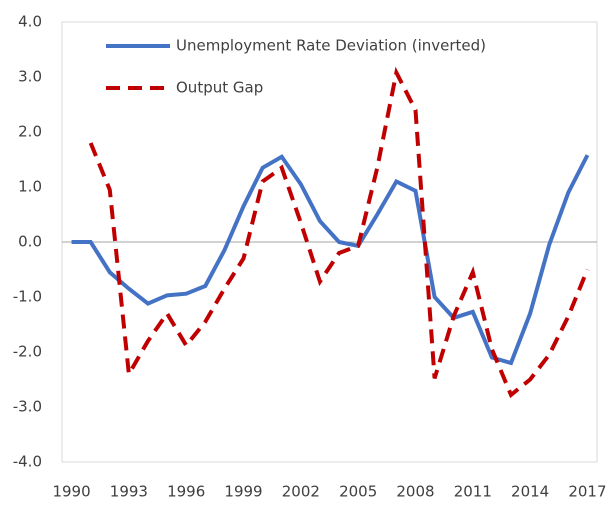 This screenshot has height=506, width=608. Describe the element at coordinates (473, 492) in the screenshot. I see `x-tick-label: 2011` at that location.